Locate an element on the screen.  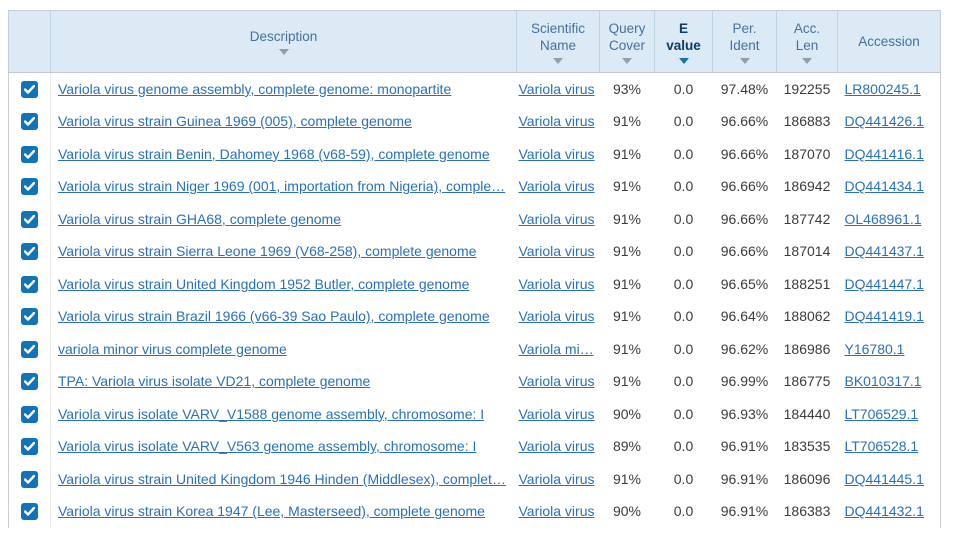
per-ident-cell: 96.62% is located at coordinates (745, 349).